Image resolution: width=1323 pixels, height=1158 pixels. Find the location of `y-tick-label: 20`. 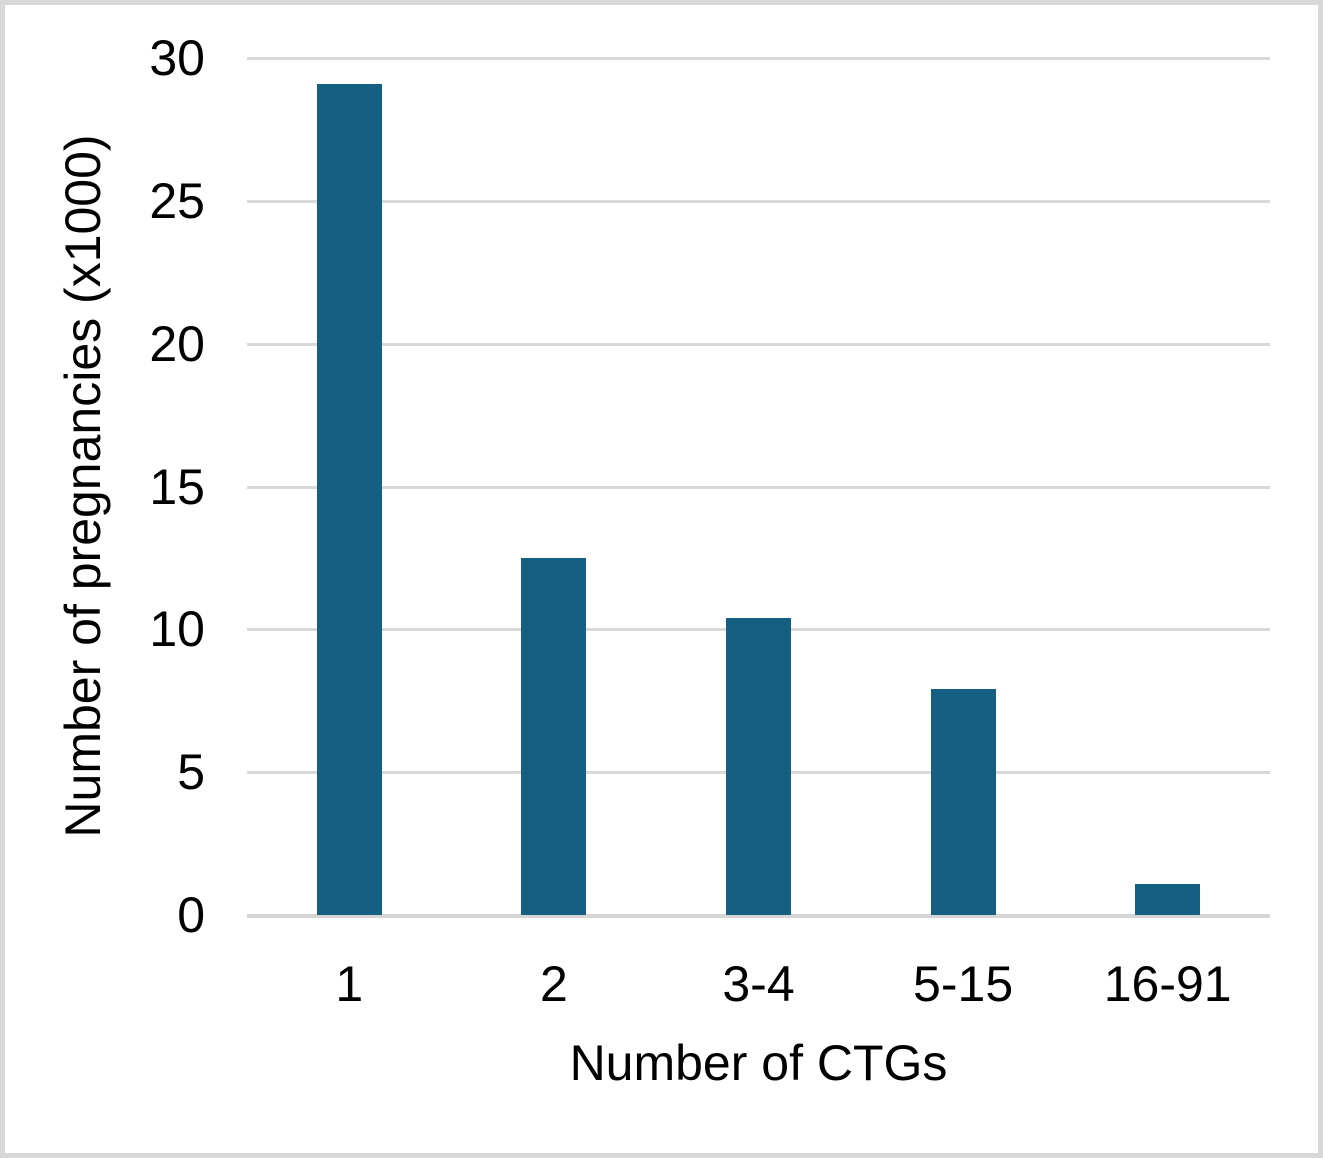

y-tick-label: 20 is located at coordinates (177, 343).